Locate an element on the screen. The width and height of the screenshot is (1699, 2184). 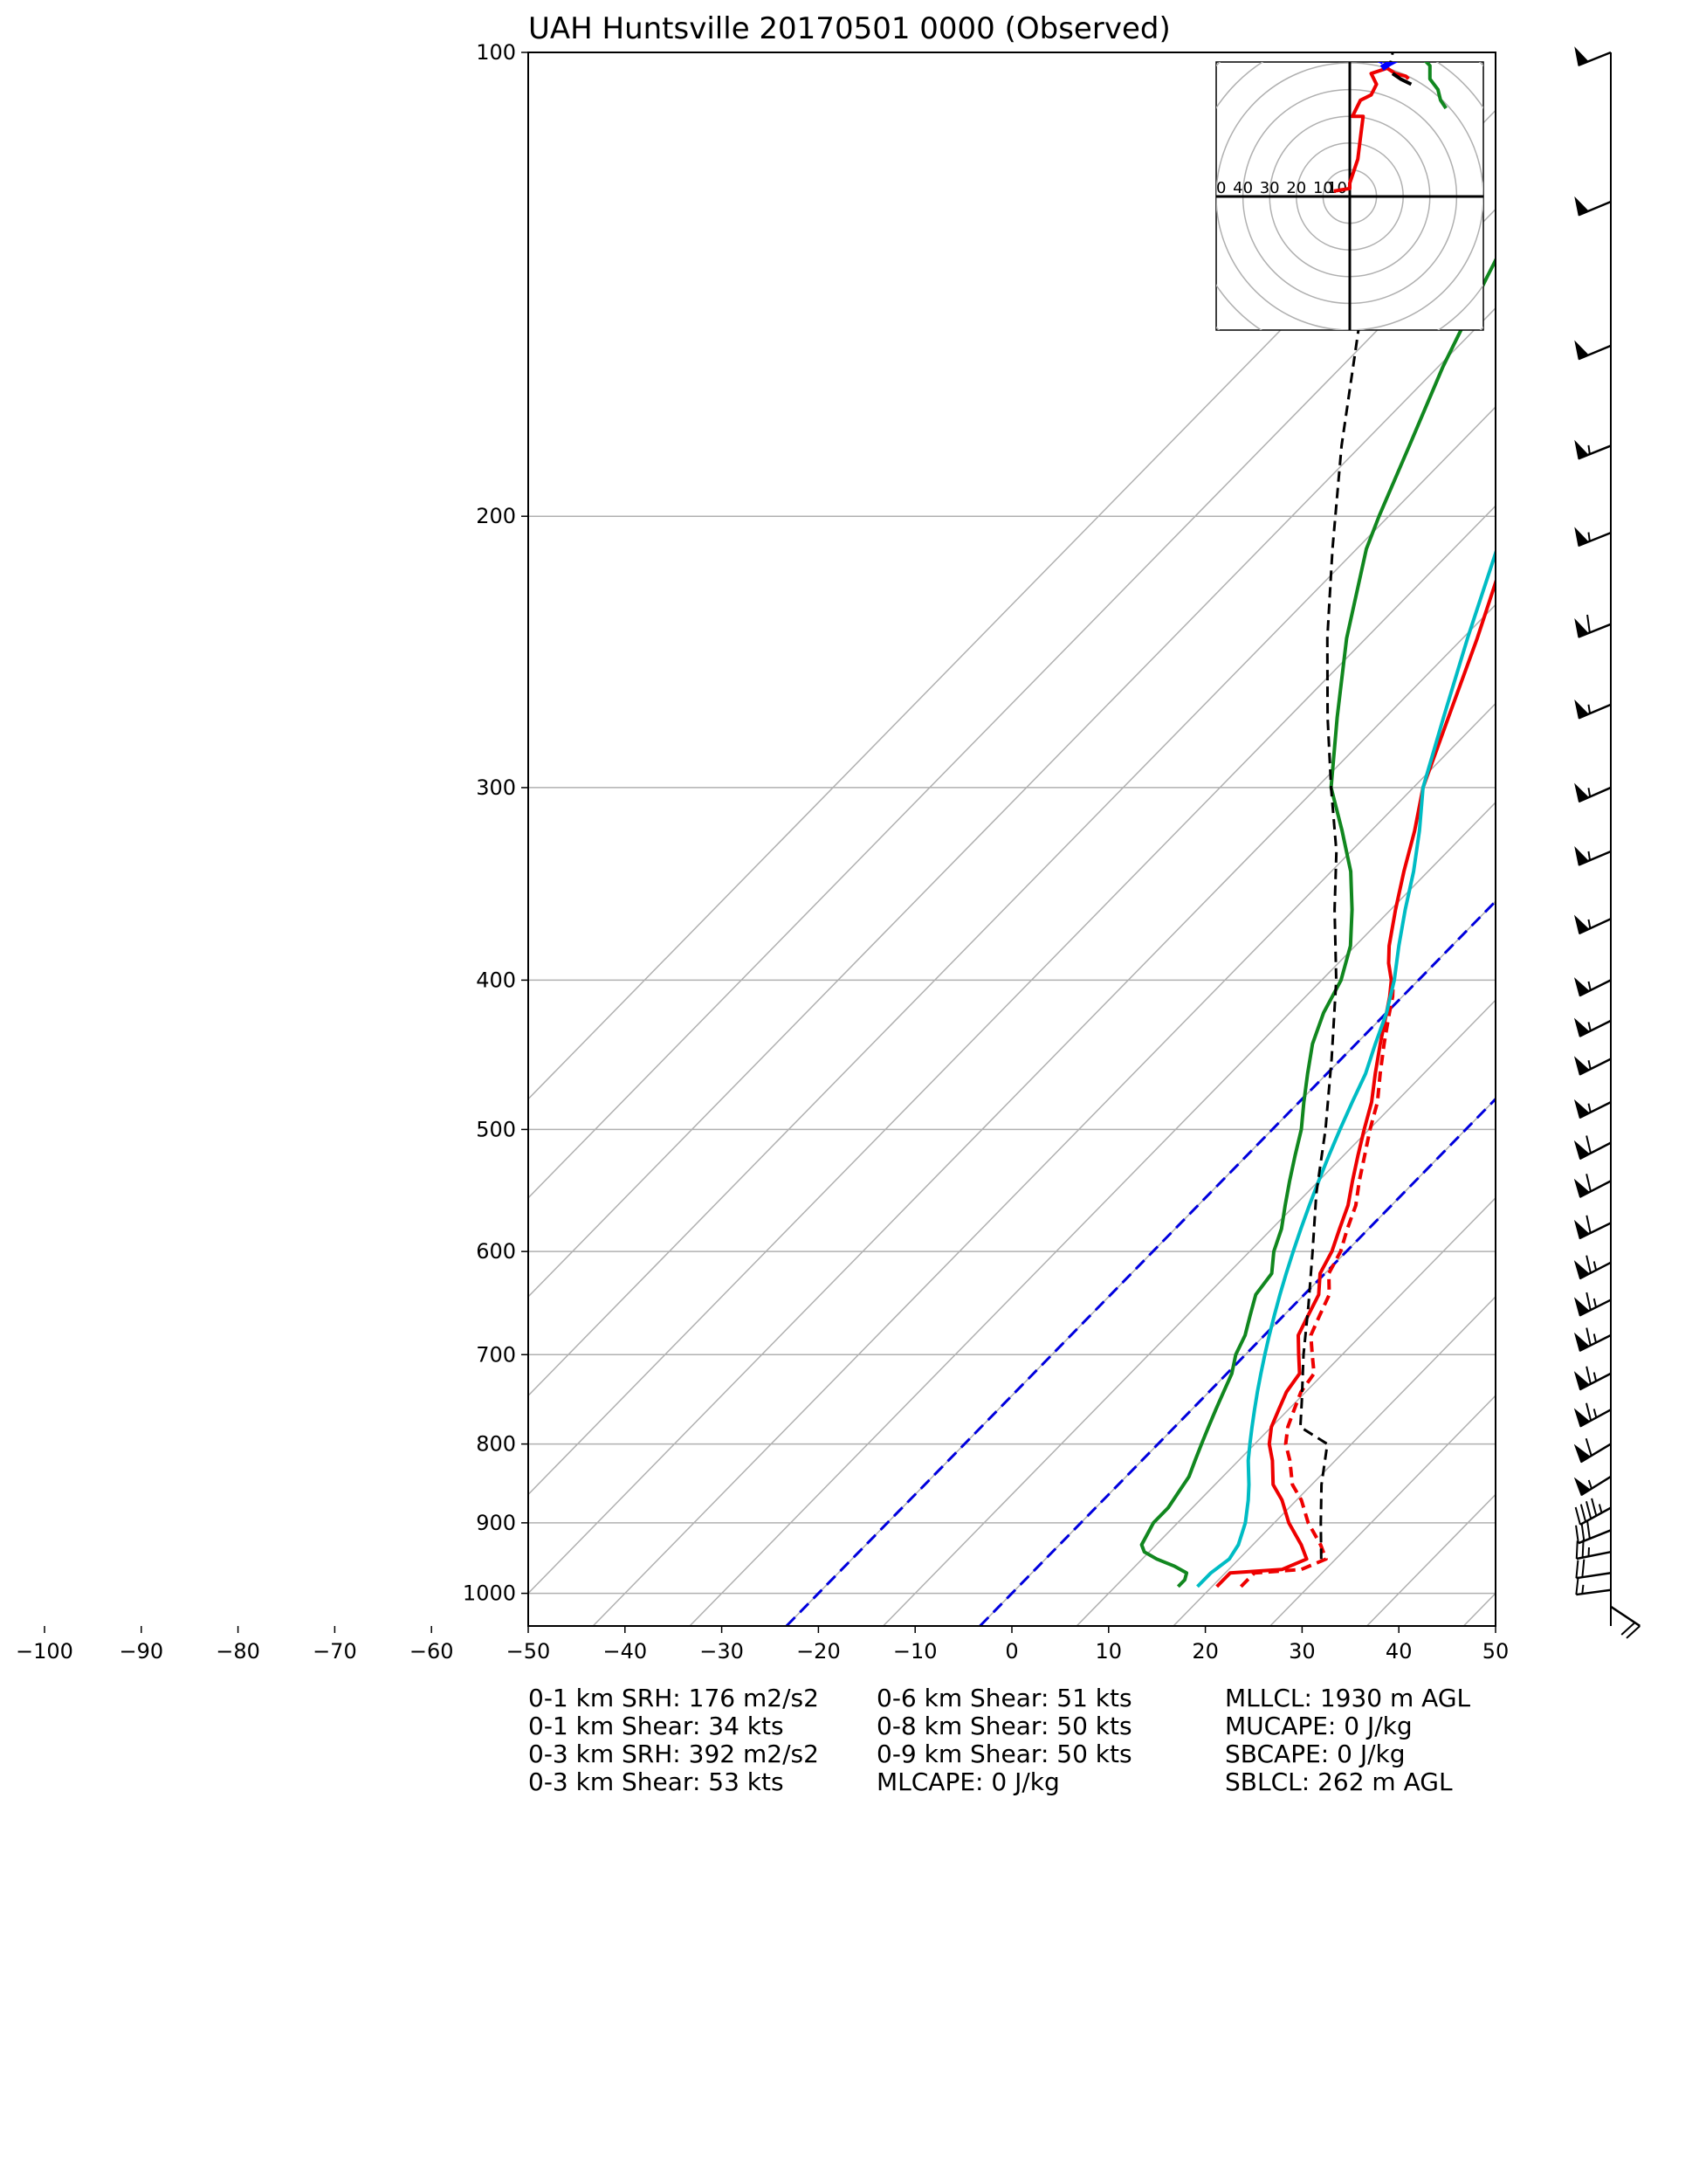
stat-mllcl: MLLCL: 1930 m AGL is located at coordinates (1348, 1698).